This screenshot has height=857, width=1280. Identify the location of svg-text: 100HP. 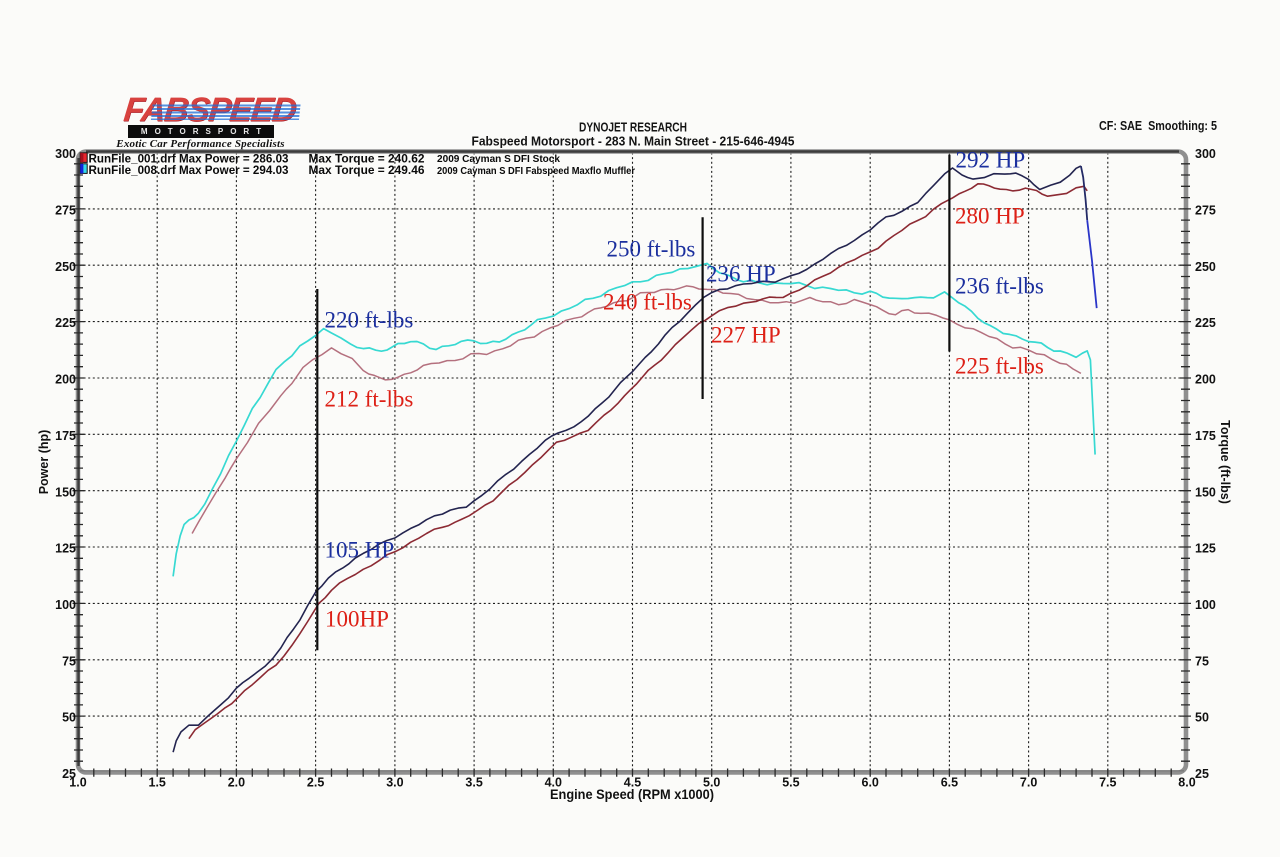
(357, 619).